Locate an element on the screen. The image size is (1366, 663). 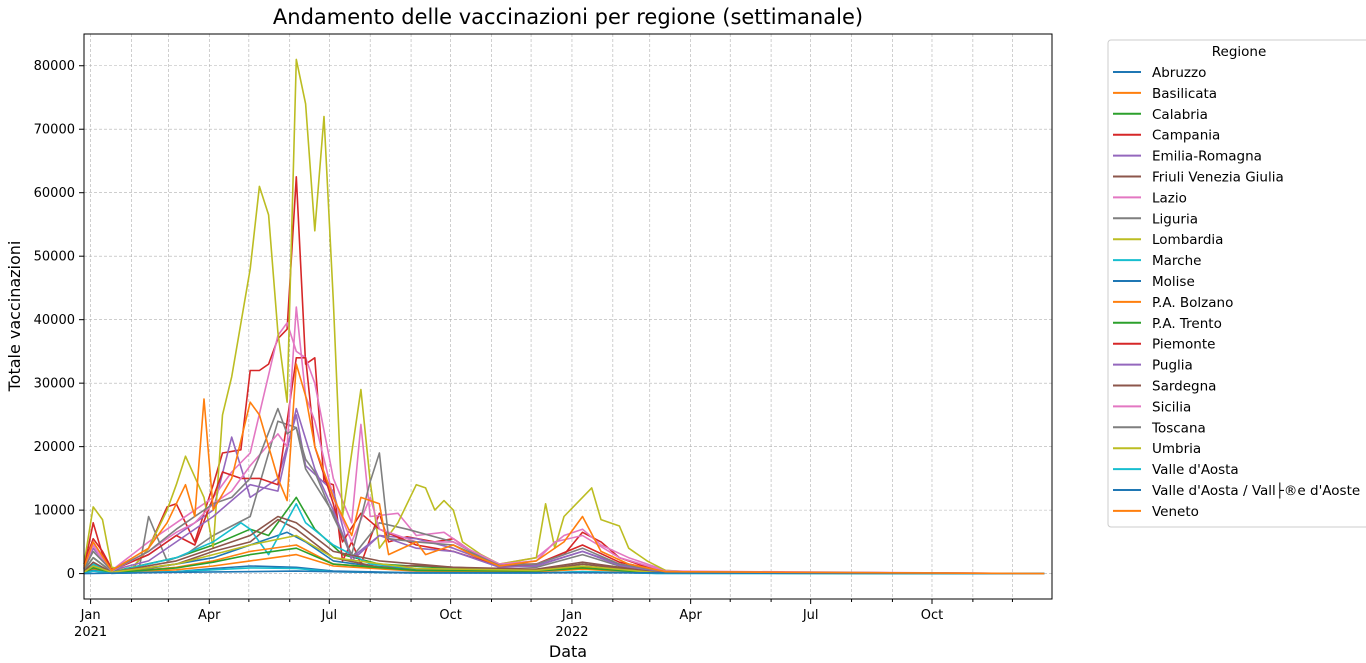
legend-entry-label: Puglia is located at coordinates (1172, 366).